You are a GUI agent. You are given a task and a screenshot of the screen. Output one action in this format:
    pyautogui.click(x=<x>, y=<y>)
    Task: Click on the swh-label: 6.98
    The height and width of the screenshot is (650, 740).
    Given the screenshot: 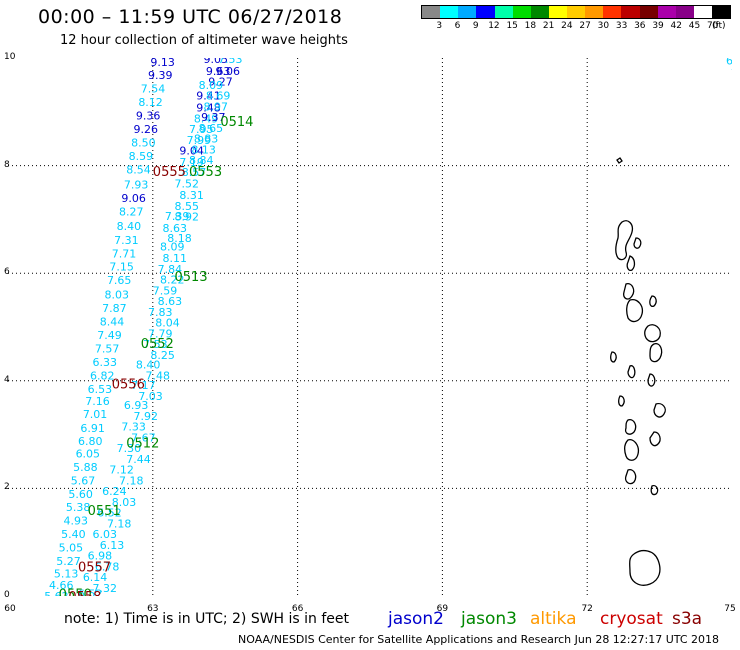 What is the action you would take?
    pyautogui.click(x=100, y=556)
    